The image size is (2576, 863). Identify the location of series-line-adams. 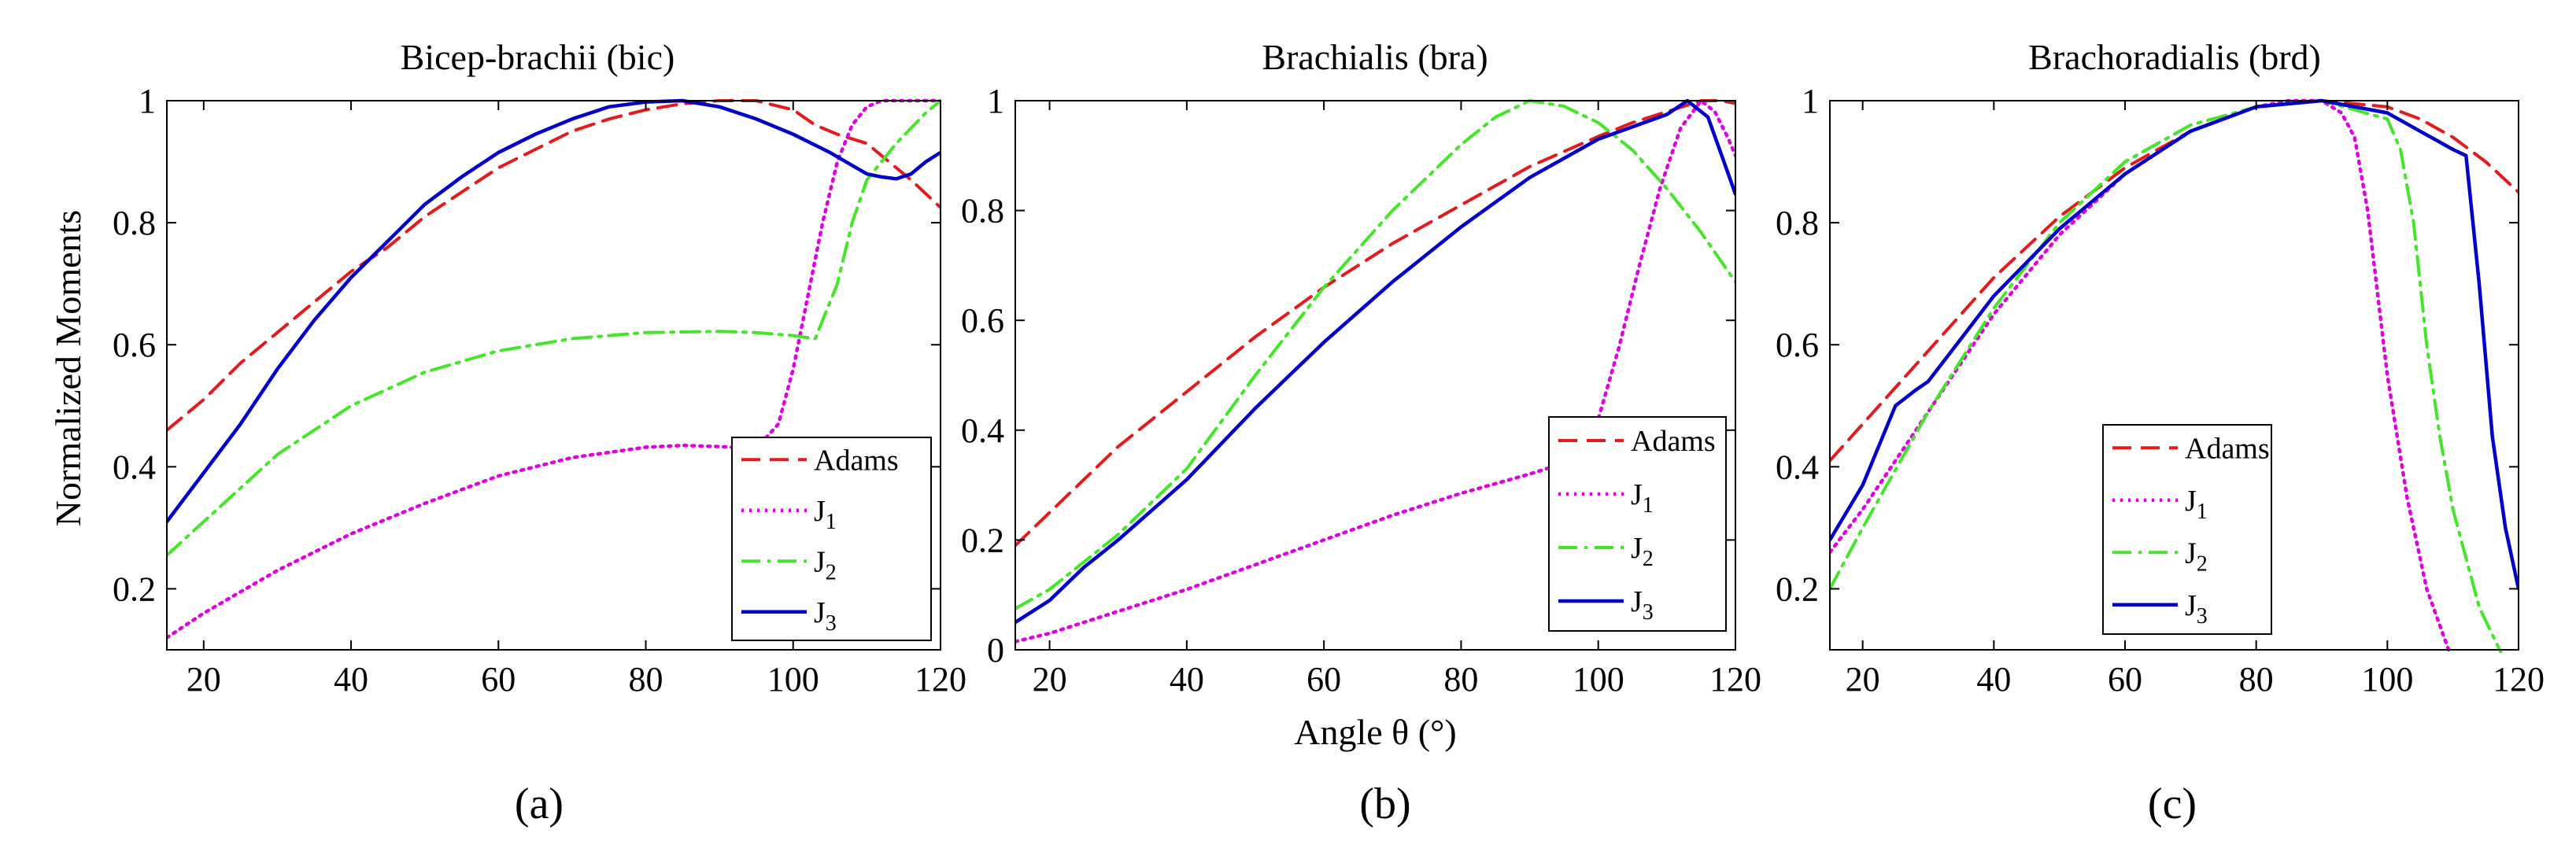
(554, 266).